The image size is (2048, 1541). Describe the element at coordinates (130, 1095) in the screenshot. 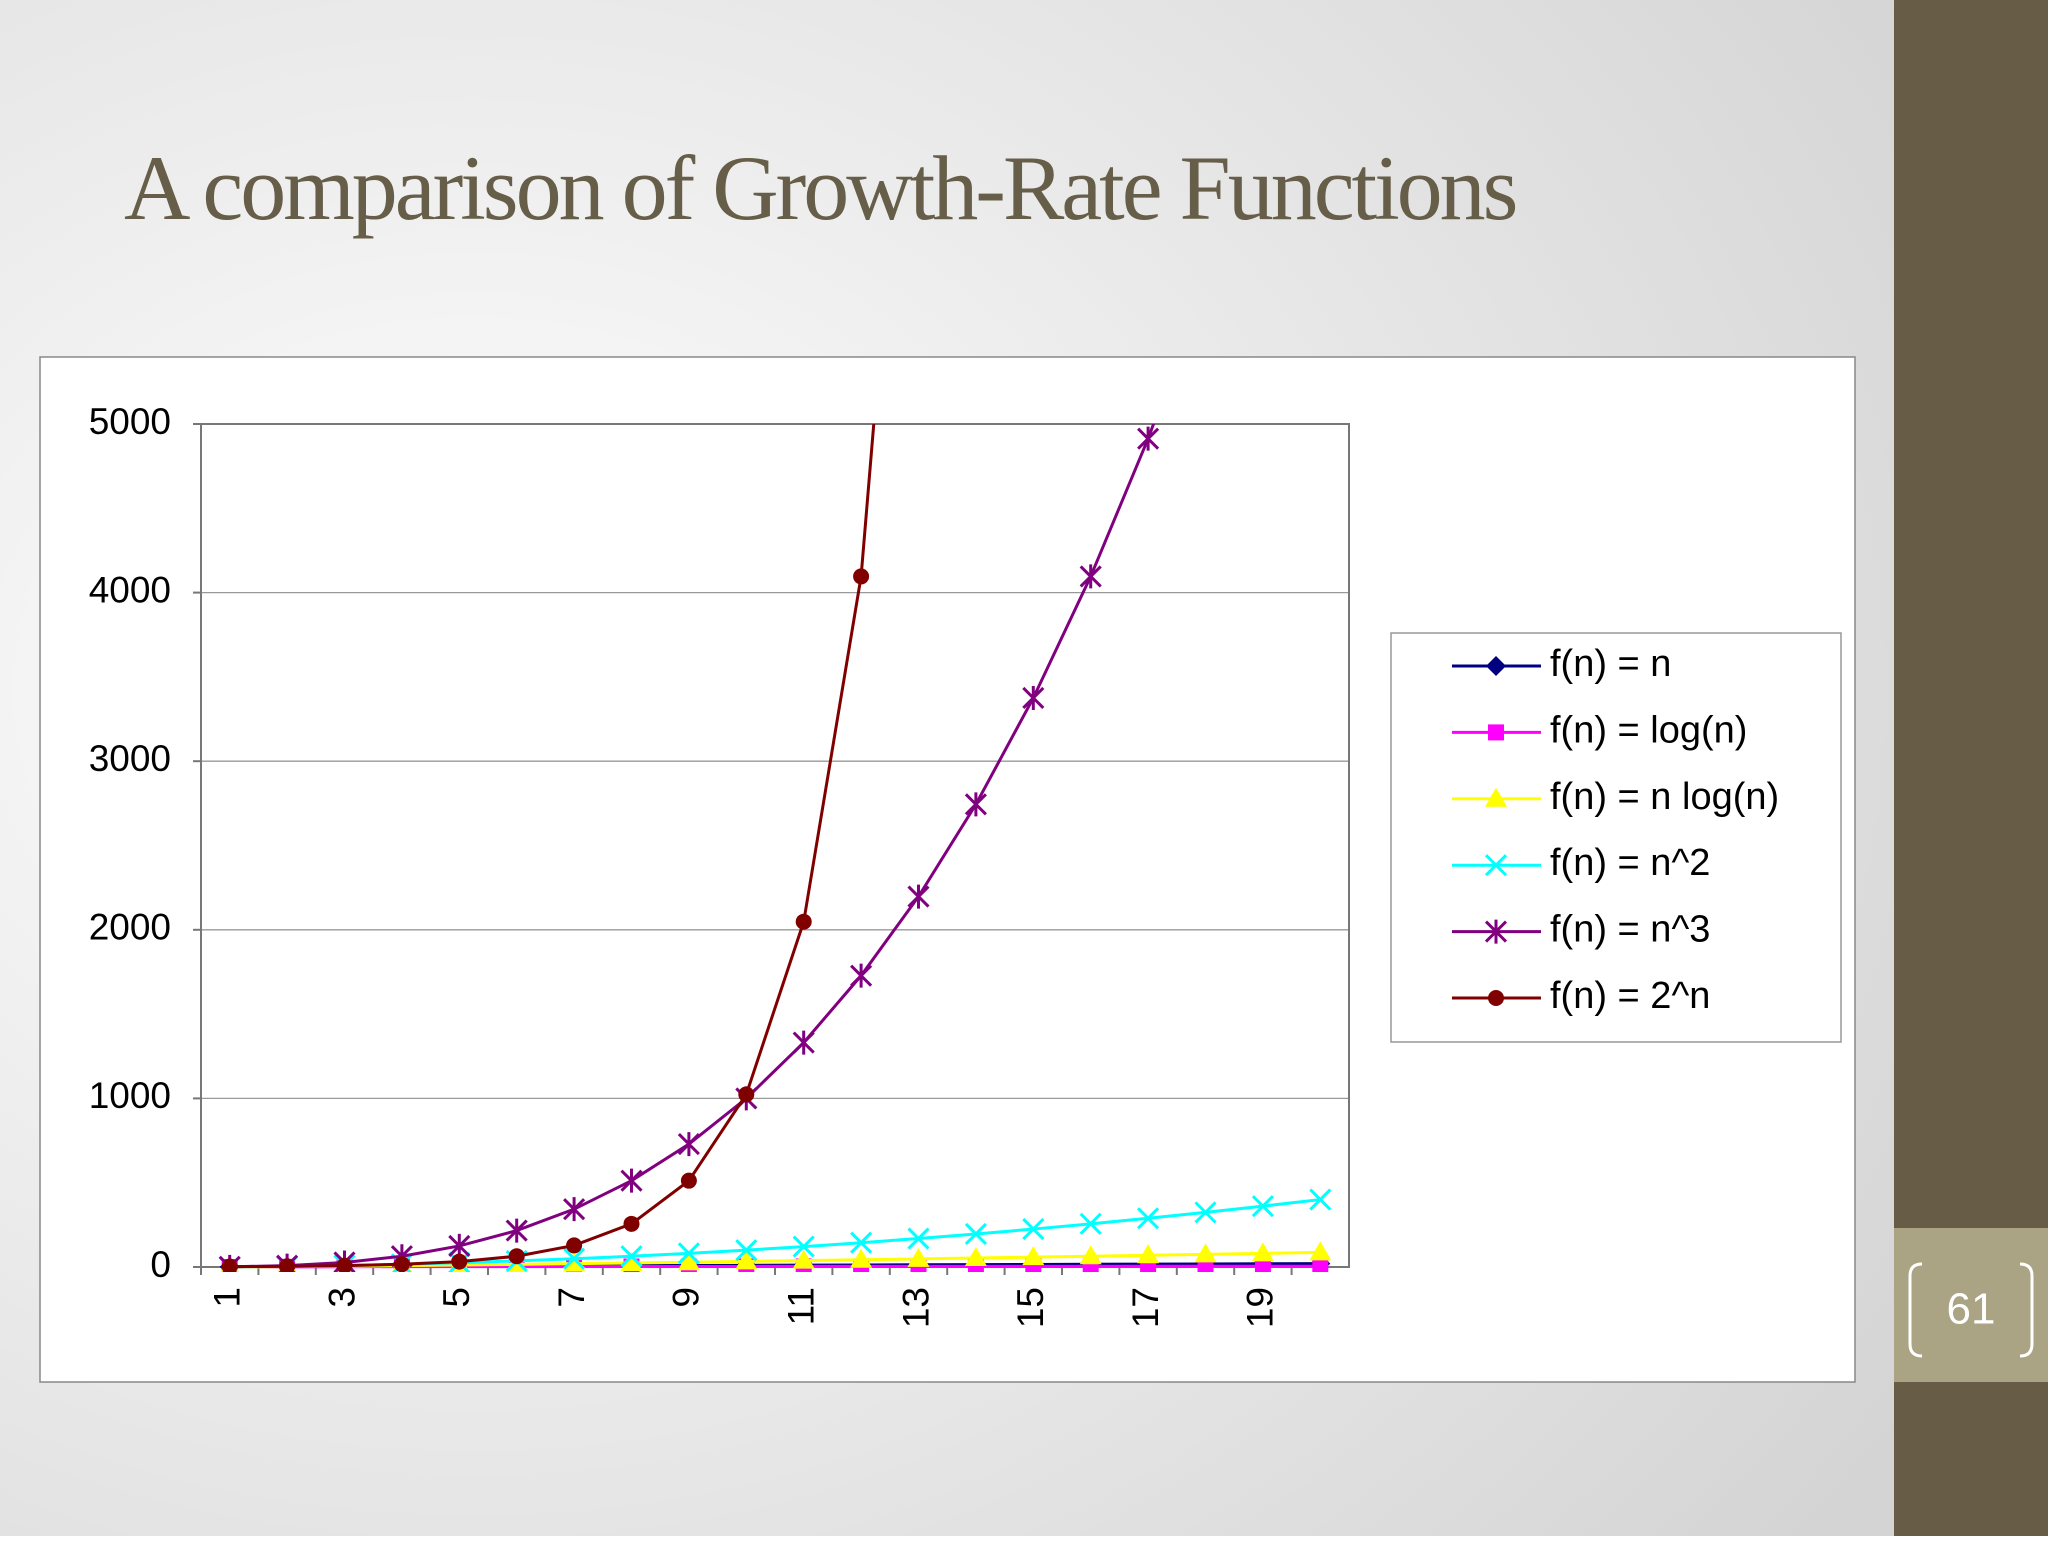

I see `y-tick-label: 1000` at that location.